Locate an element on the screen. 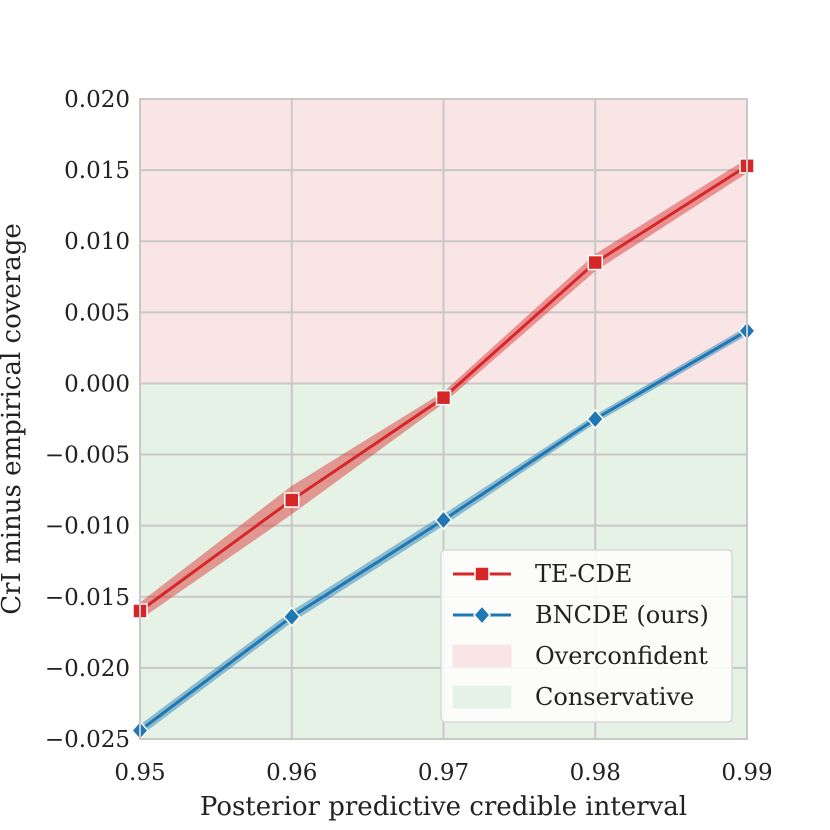 This screenshot has height=830, width=830. legend-swatch-overconfident is located at coordinates (482, 656).